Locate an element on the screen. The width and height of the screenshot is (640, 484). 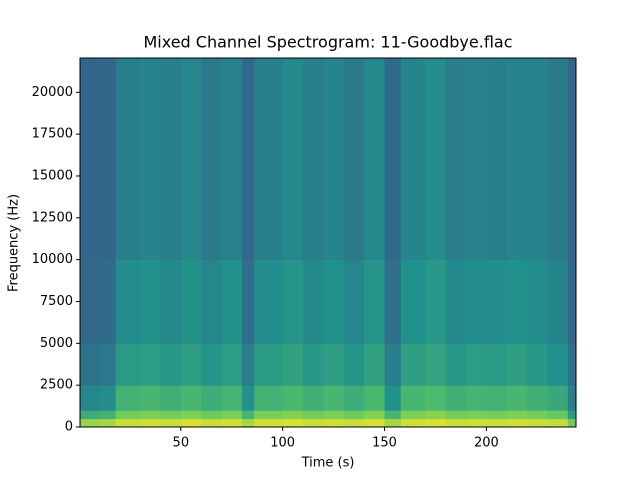
y-tick-label: 20000 is located at coordinates (52, 92).